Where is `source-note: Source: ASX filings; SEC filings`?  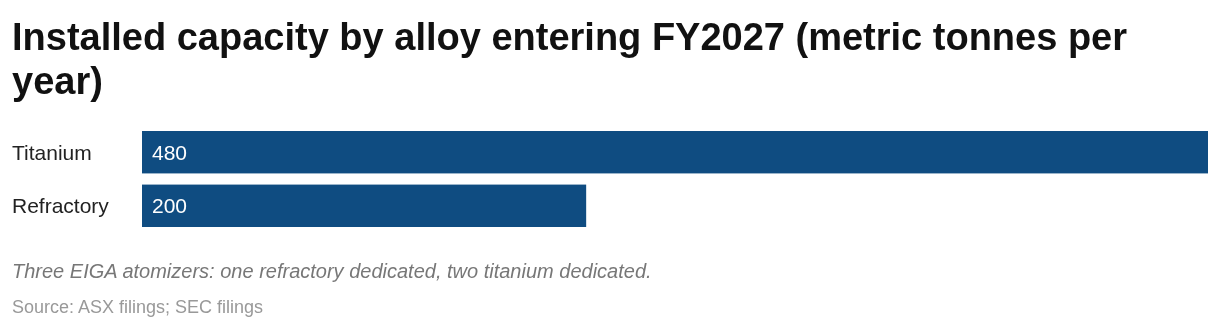
source-note: Source: ASX filings; SEC filings is located at coordinates (138, 307).